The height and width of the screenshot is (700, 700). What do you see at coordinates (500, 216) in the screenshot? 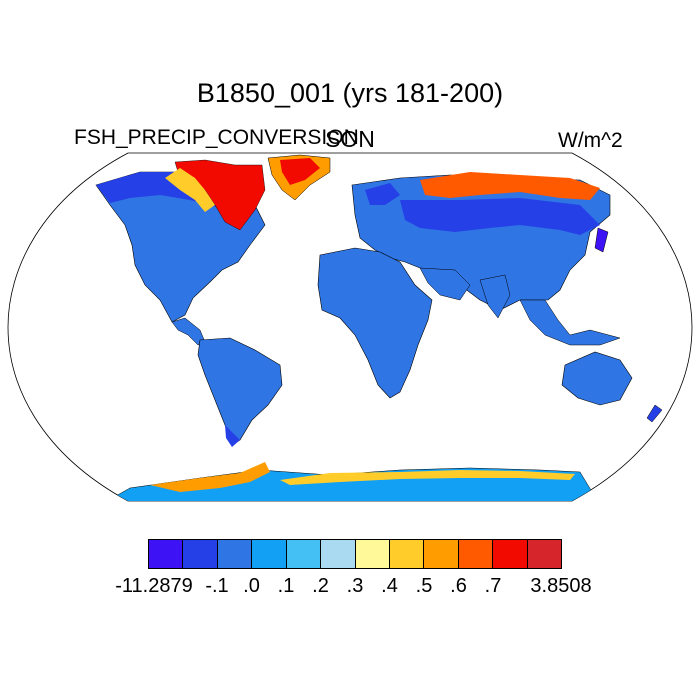
I see `siberia-cool-band` at bounding box center [500, 216].